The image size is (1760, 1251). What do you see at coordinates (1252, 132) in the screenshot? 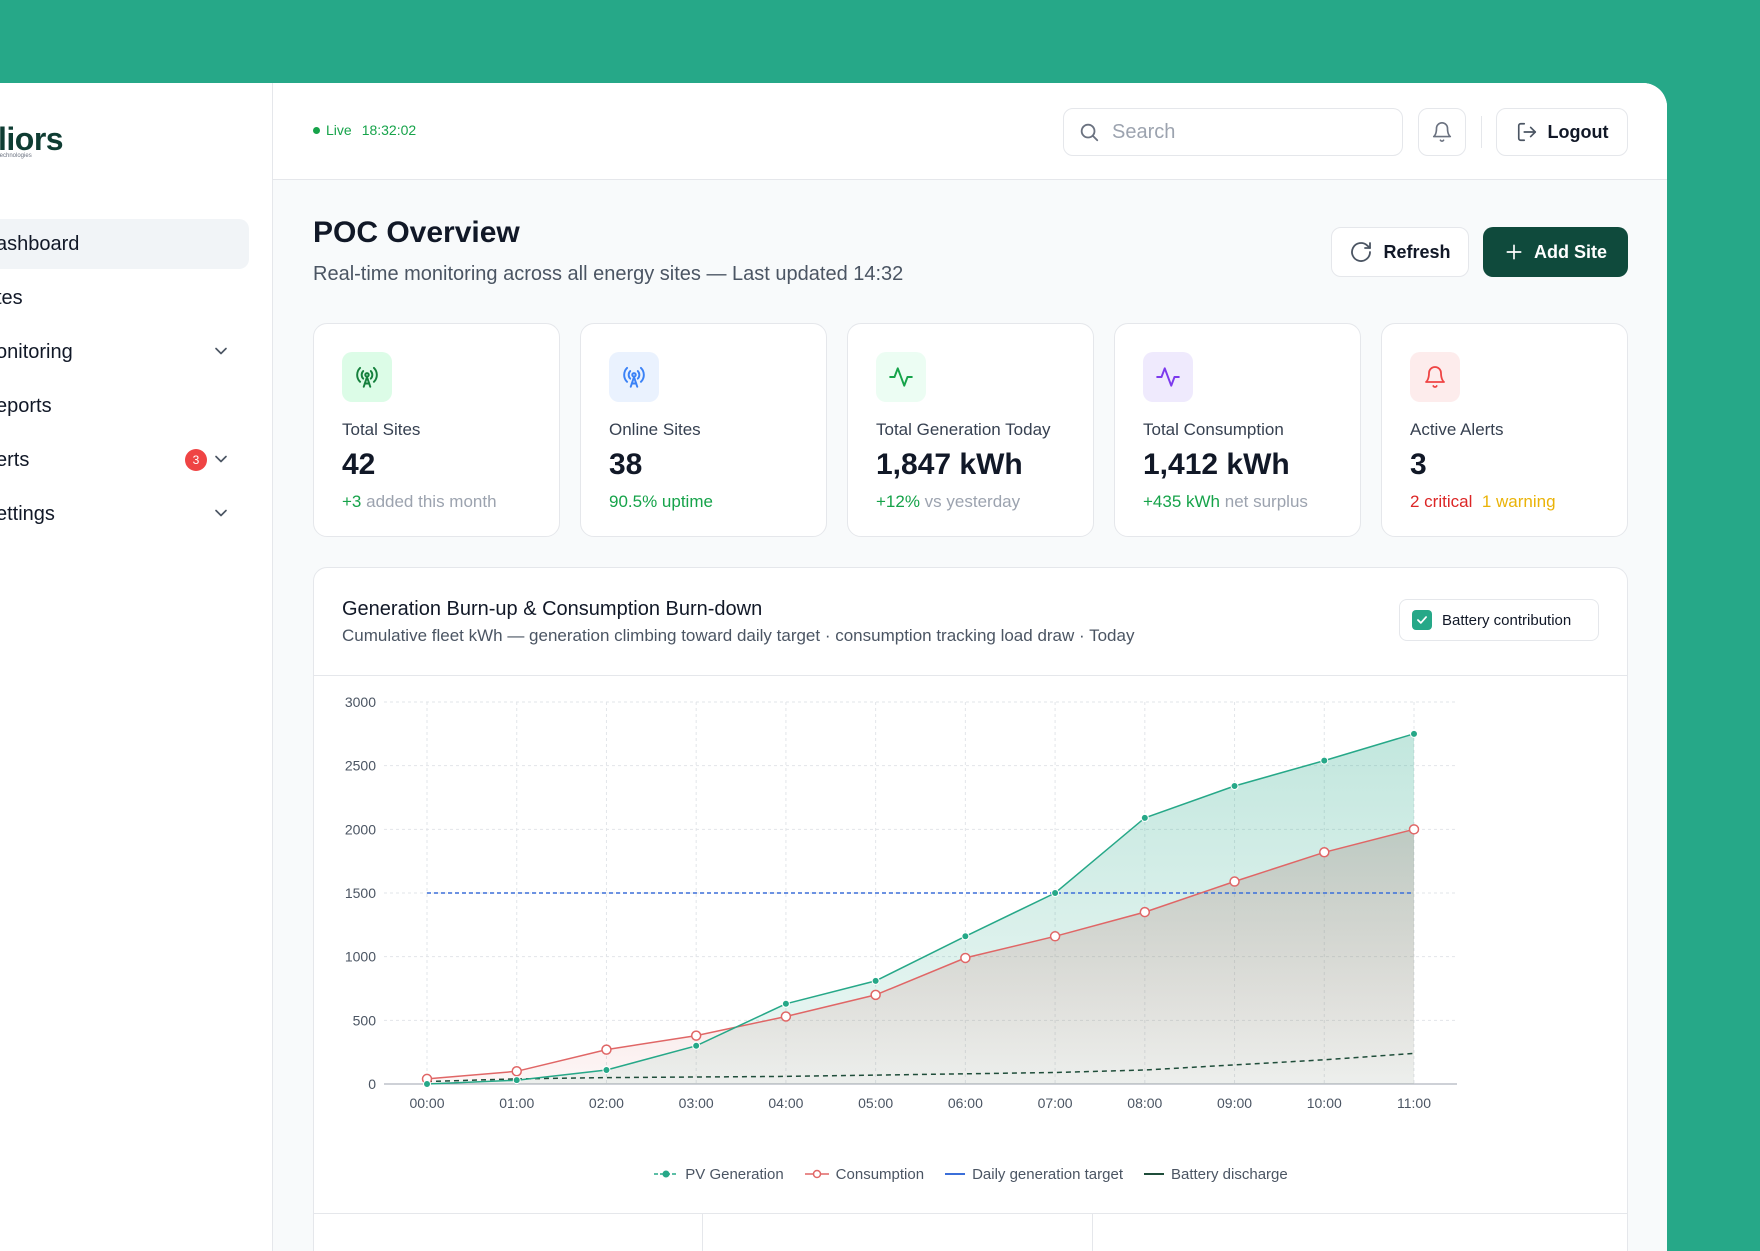
I see `search-input` at bounding box center [1252, 132].